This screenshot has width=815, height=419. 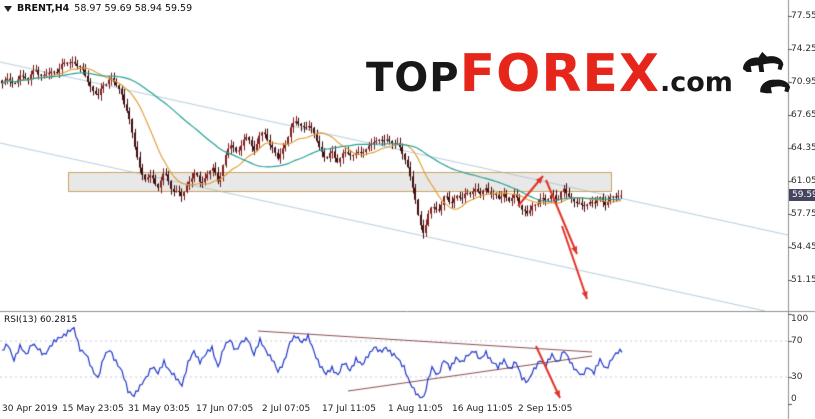 What do you see at coordinates (803, 16) in the screenshot?
I see `price-tick-label: 77.55` at bounding box center [803, 16].